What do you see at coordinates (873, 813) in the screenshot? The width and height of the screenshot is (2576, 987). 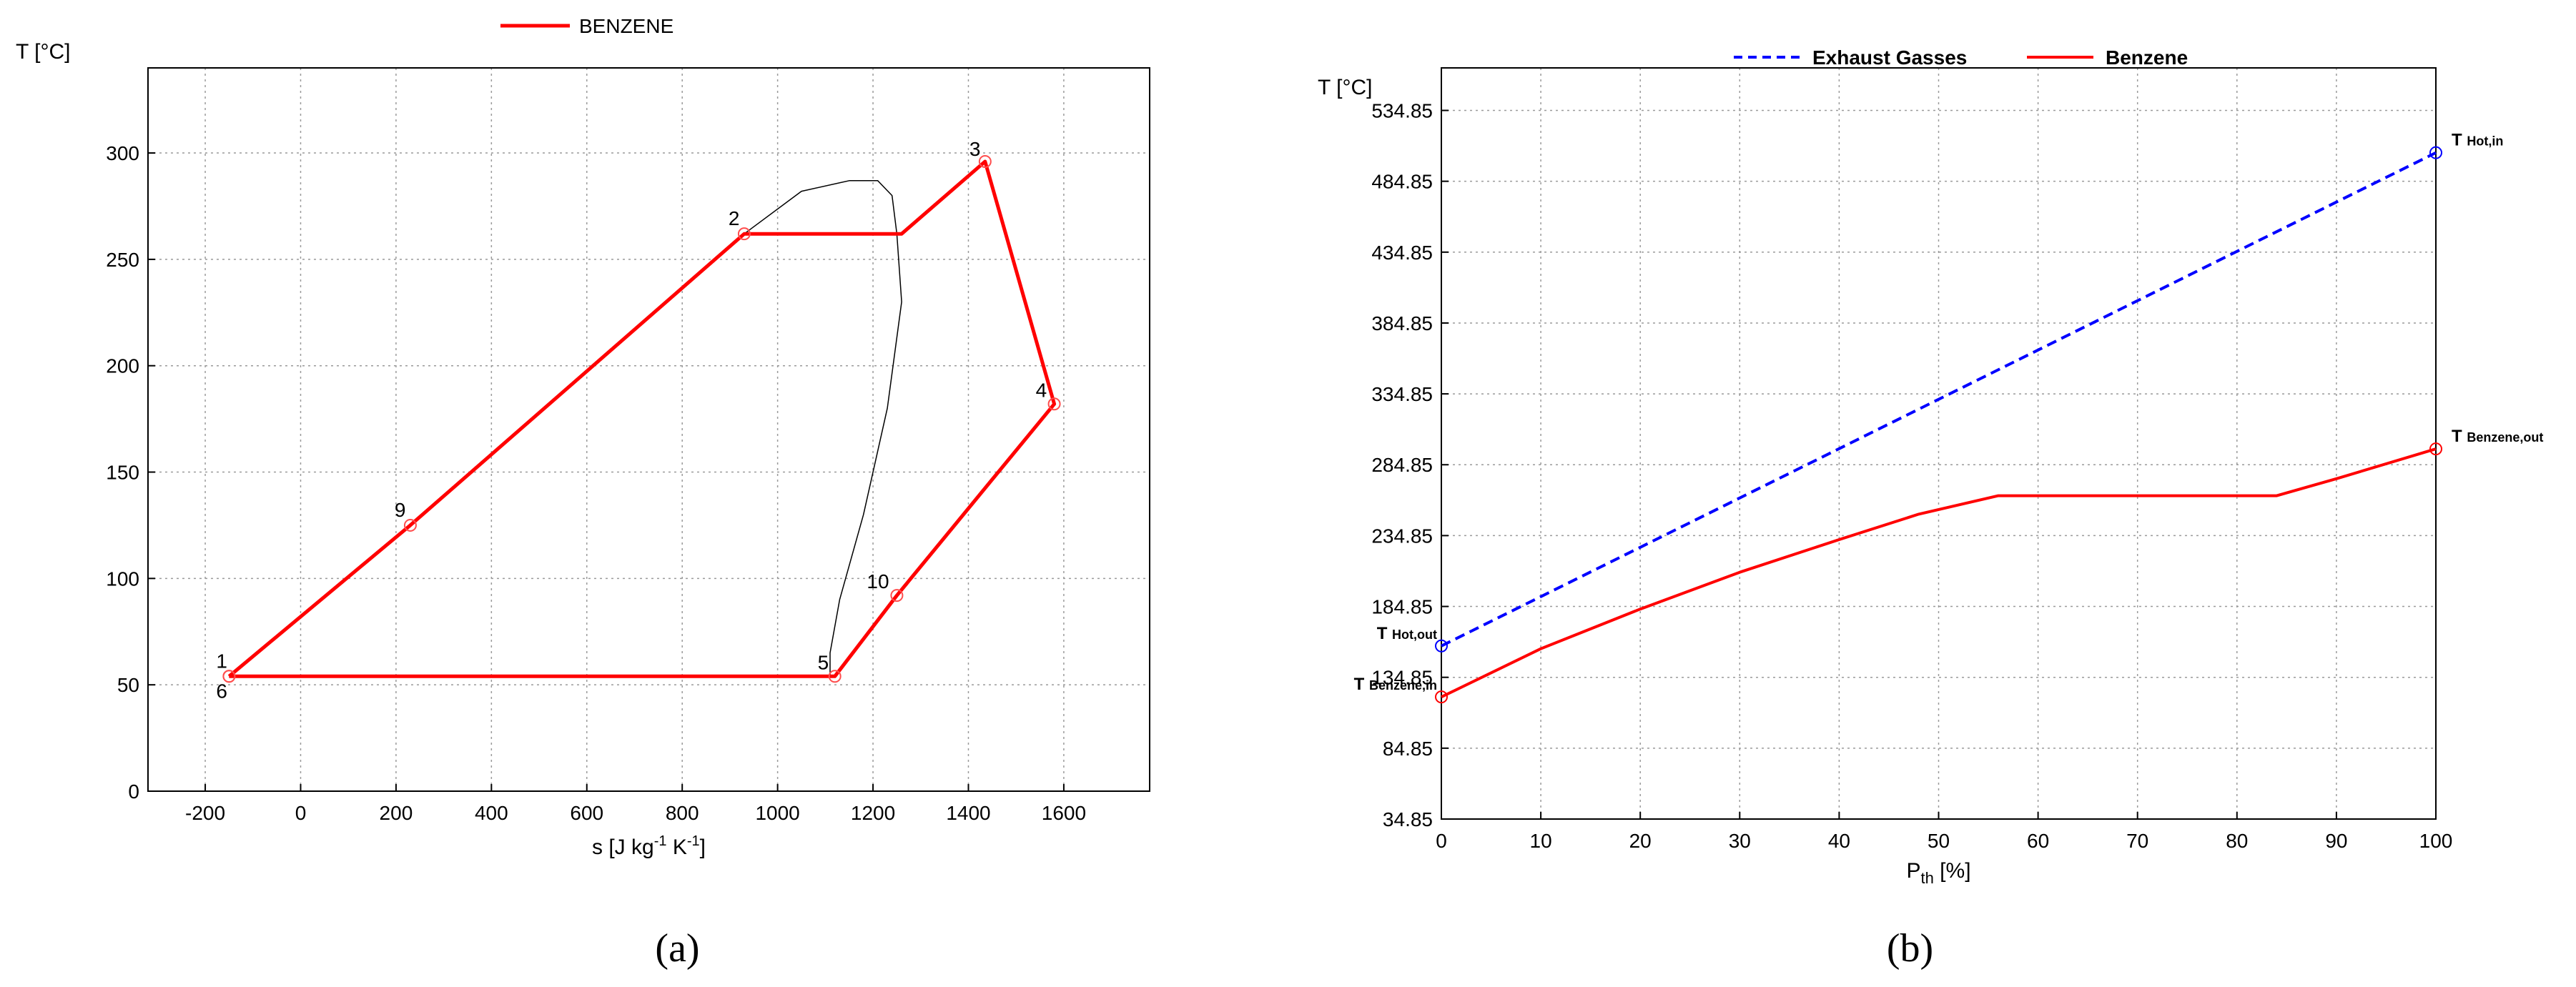 I see `panel-a-x-tick-label: 1200` at bounding box center [873, 813].